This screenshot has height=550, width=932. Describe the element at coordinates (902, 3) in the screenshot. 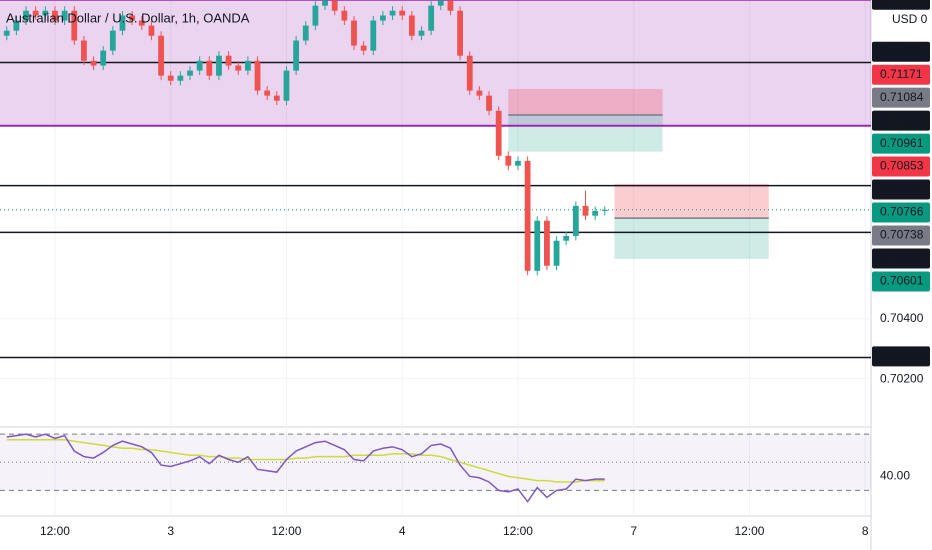

I see `price-label: 0.71471` at that location.